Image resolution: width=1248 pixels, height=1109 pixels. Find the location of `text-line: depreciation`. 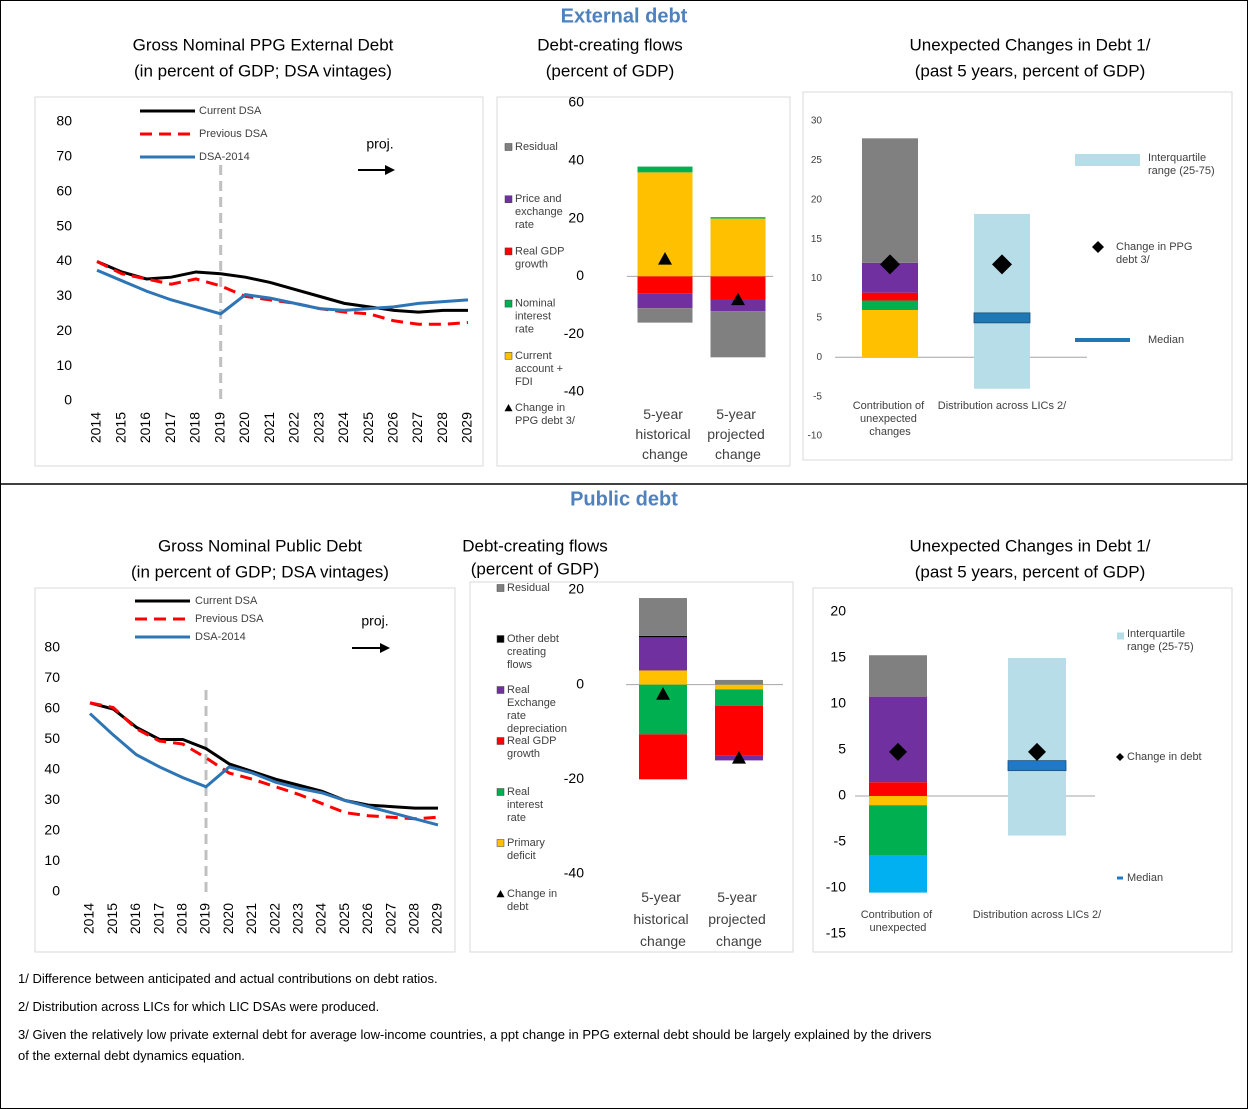

text-line: depreciation is located at coordinates (537, 729).